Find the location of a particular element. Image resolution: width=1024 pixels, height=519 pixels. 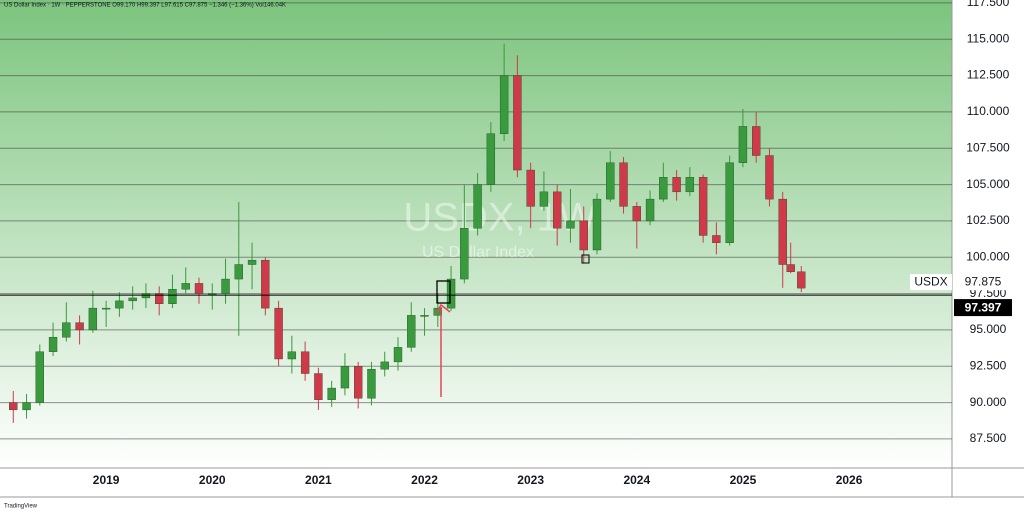

last-price-name: USDX is located at coordinates (930, 281).